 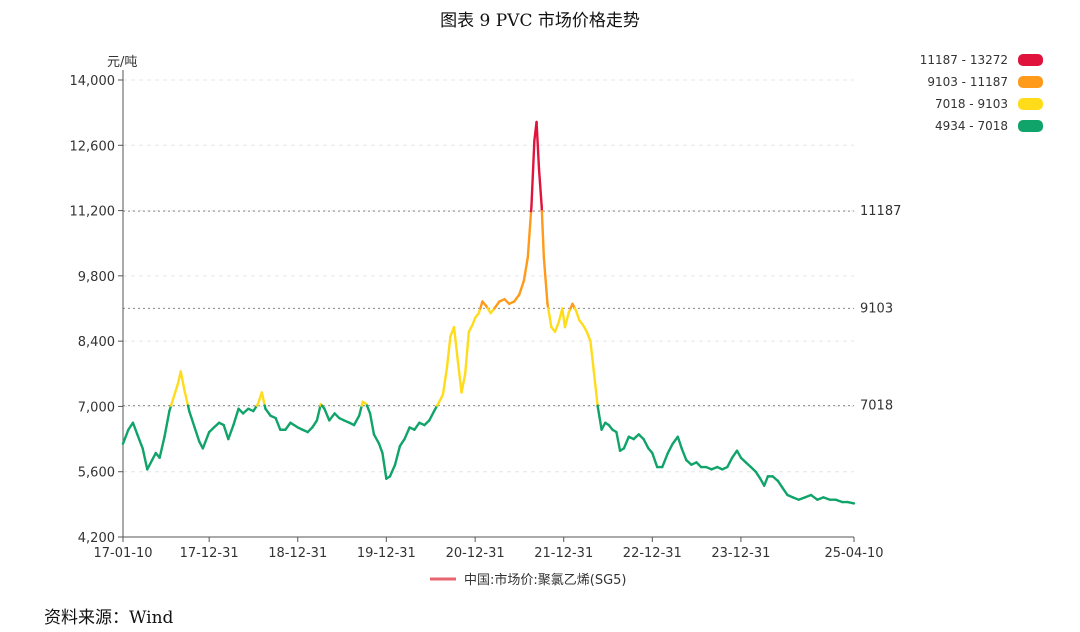 What do you see at coordinates (652, 553) in the screenshot?
I see `x-tick-label: 22-12-31` at bounding box center [652, 553].